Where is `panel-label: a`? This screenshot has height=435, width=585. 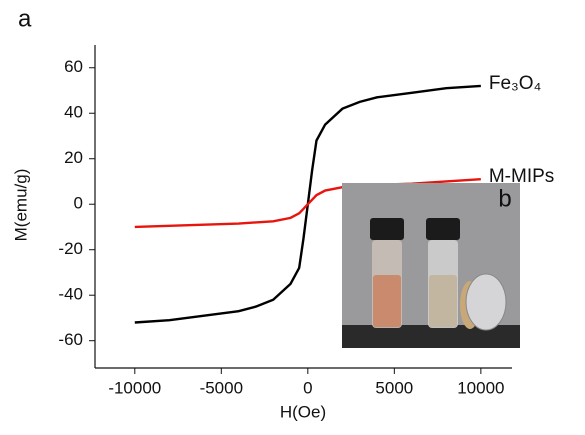
panel-label: a is located at coordinates (25, 18).